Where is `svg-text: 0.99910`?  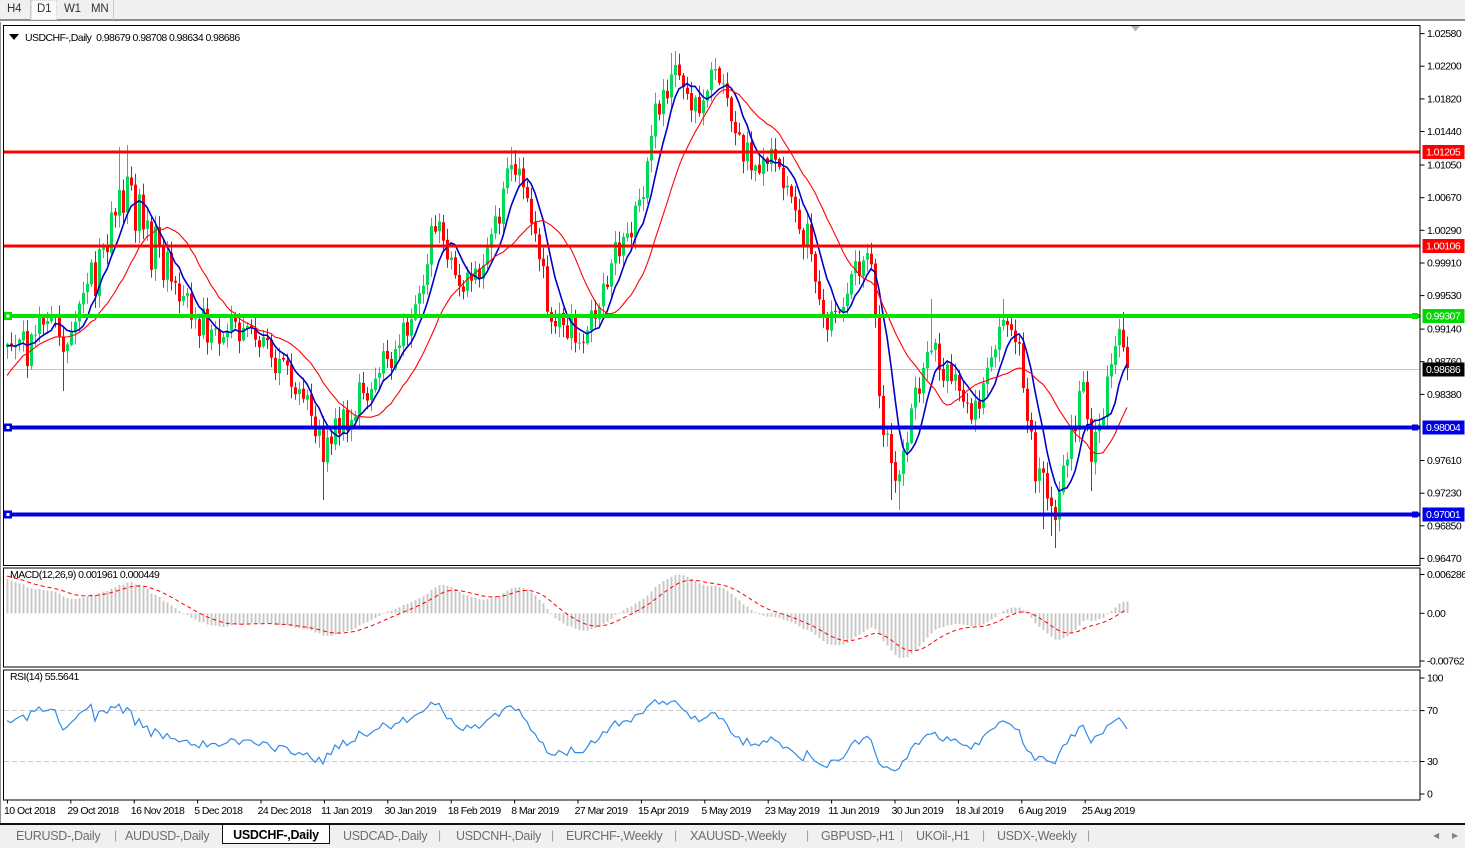 svg-text: 0.99910 is located at coordinates (1444, 264).